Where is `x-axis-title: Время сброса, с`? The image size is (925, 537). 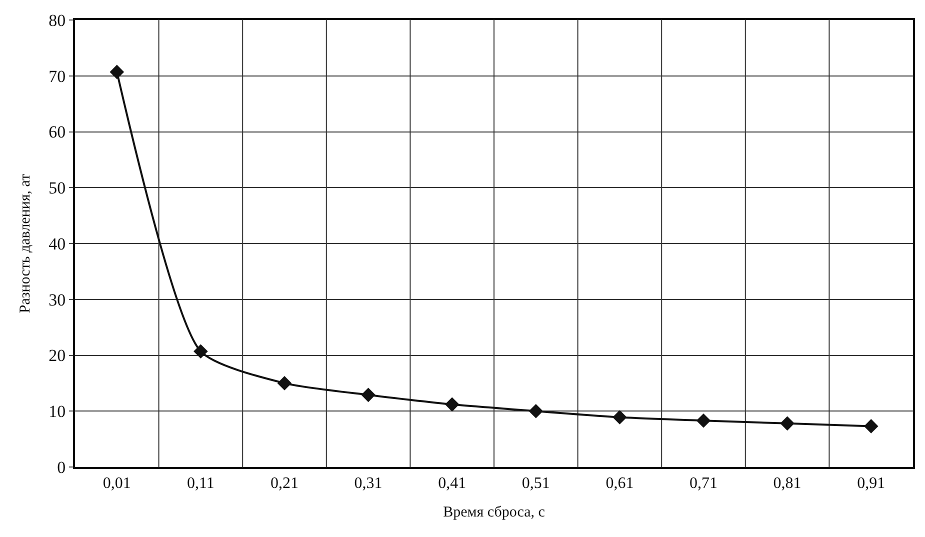 x-axis-title: Время сброса, с is located at coordinates (494, 512).